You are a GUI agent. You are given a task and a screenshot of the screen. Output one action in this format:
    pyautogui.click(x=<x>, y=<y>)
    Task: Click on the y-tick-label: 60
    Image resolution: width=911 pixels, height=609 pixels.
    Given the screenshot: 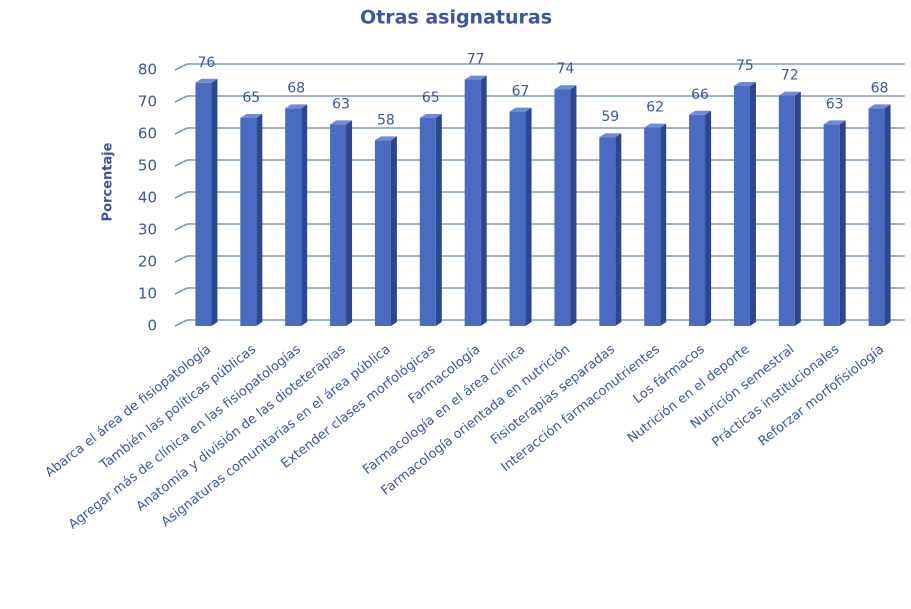 What is the action you would take?
    pyautogui.click(x=147, y=134)
    